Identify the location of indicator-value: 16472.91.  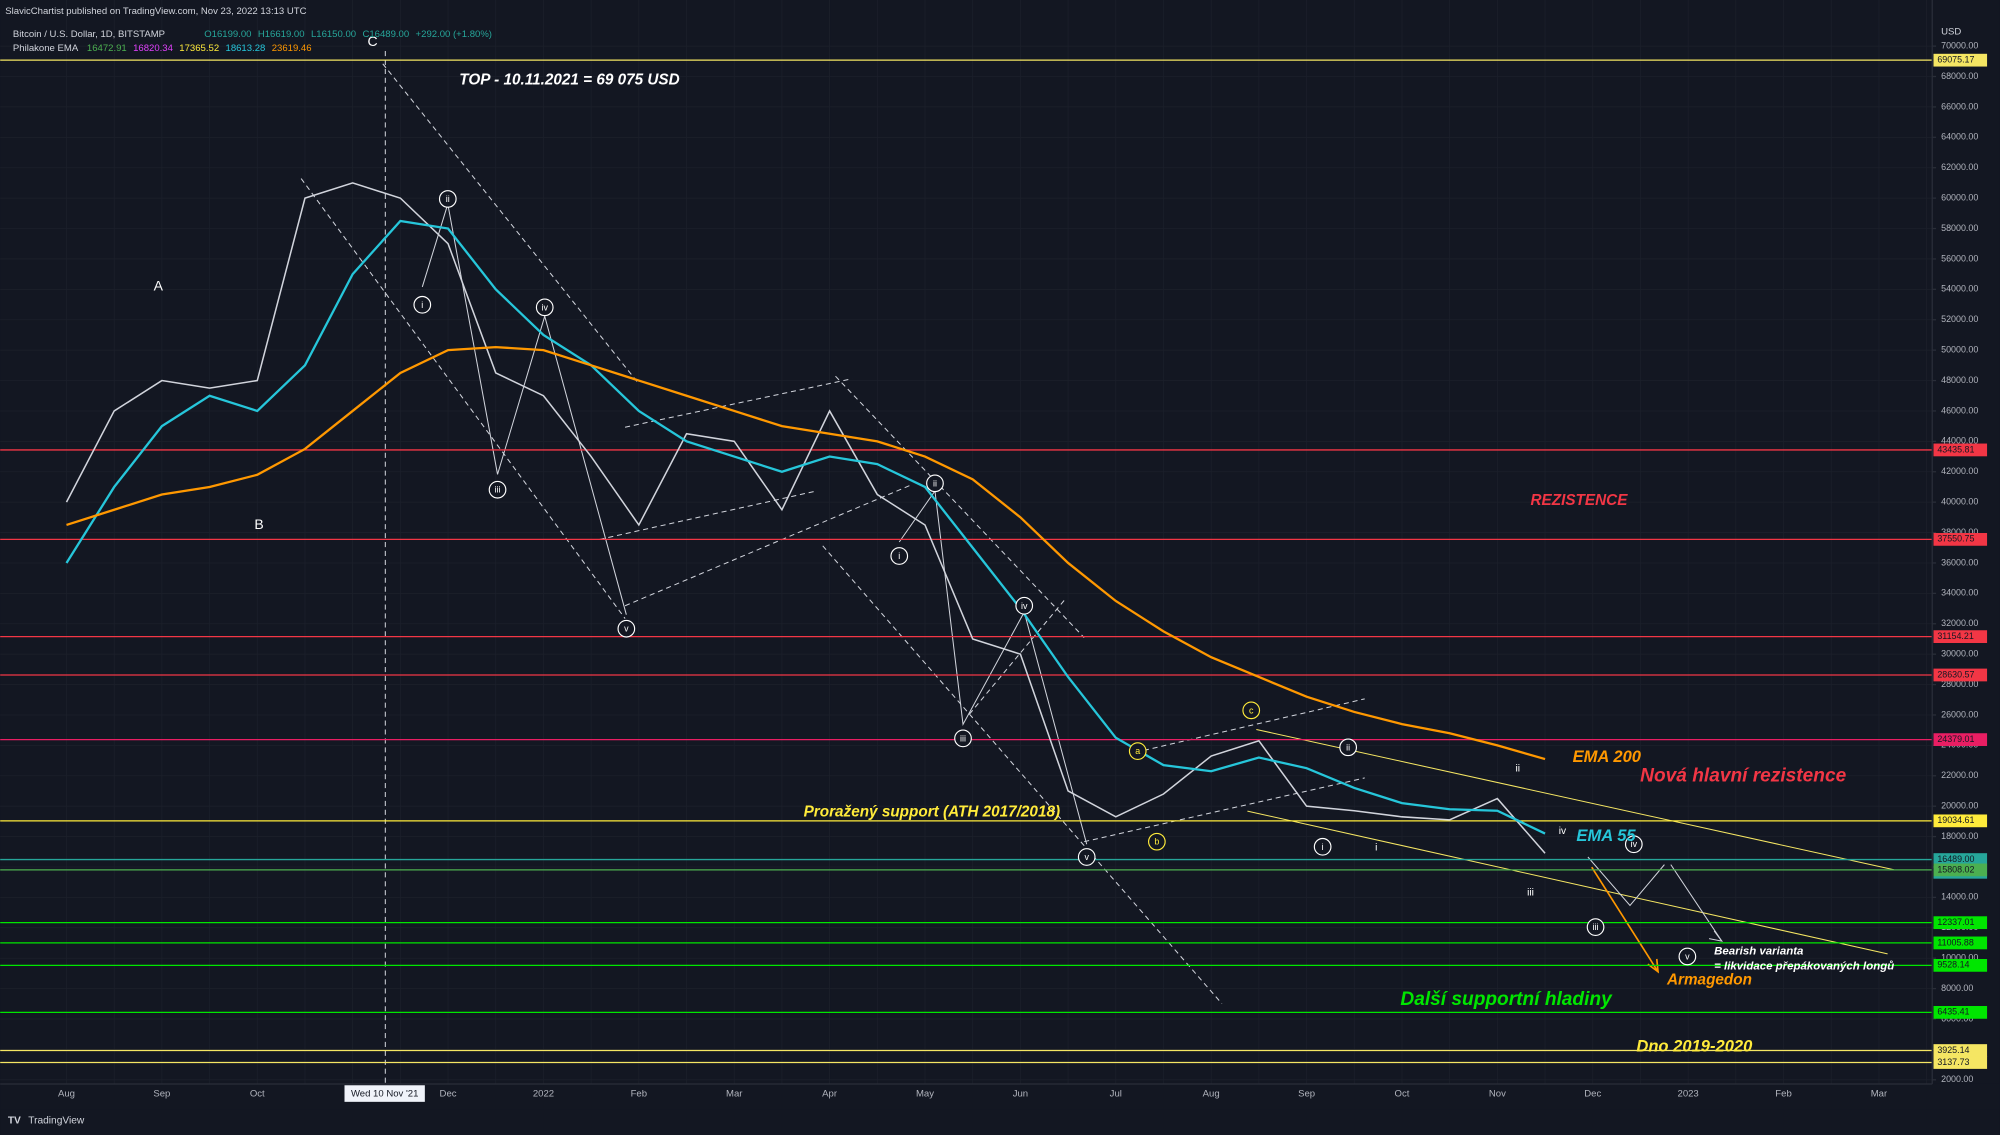
(107, 48).